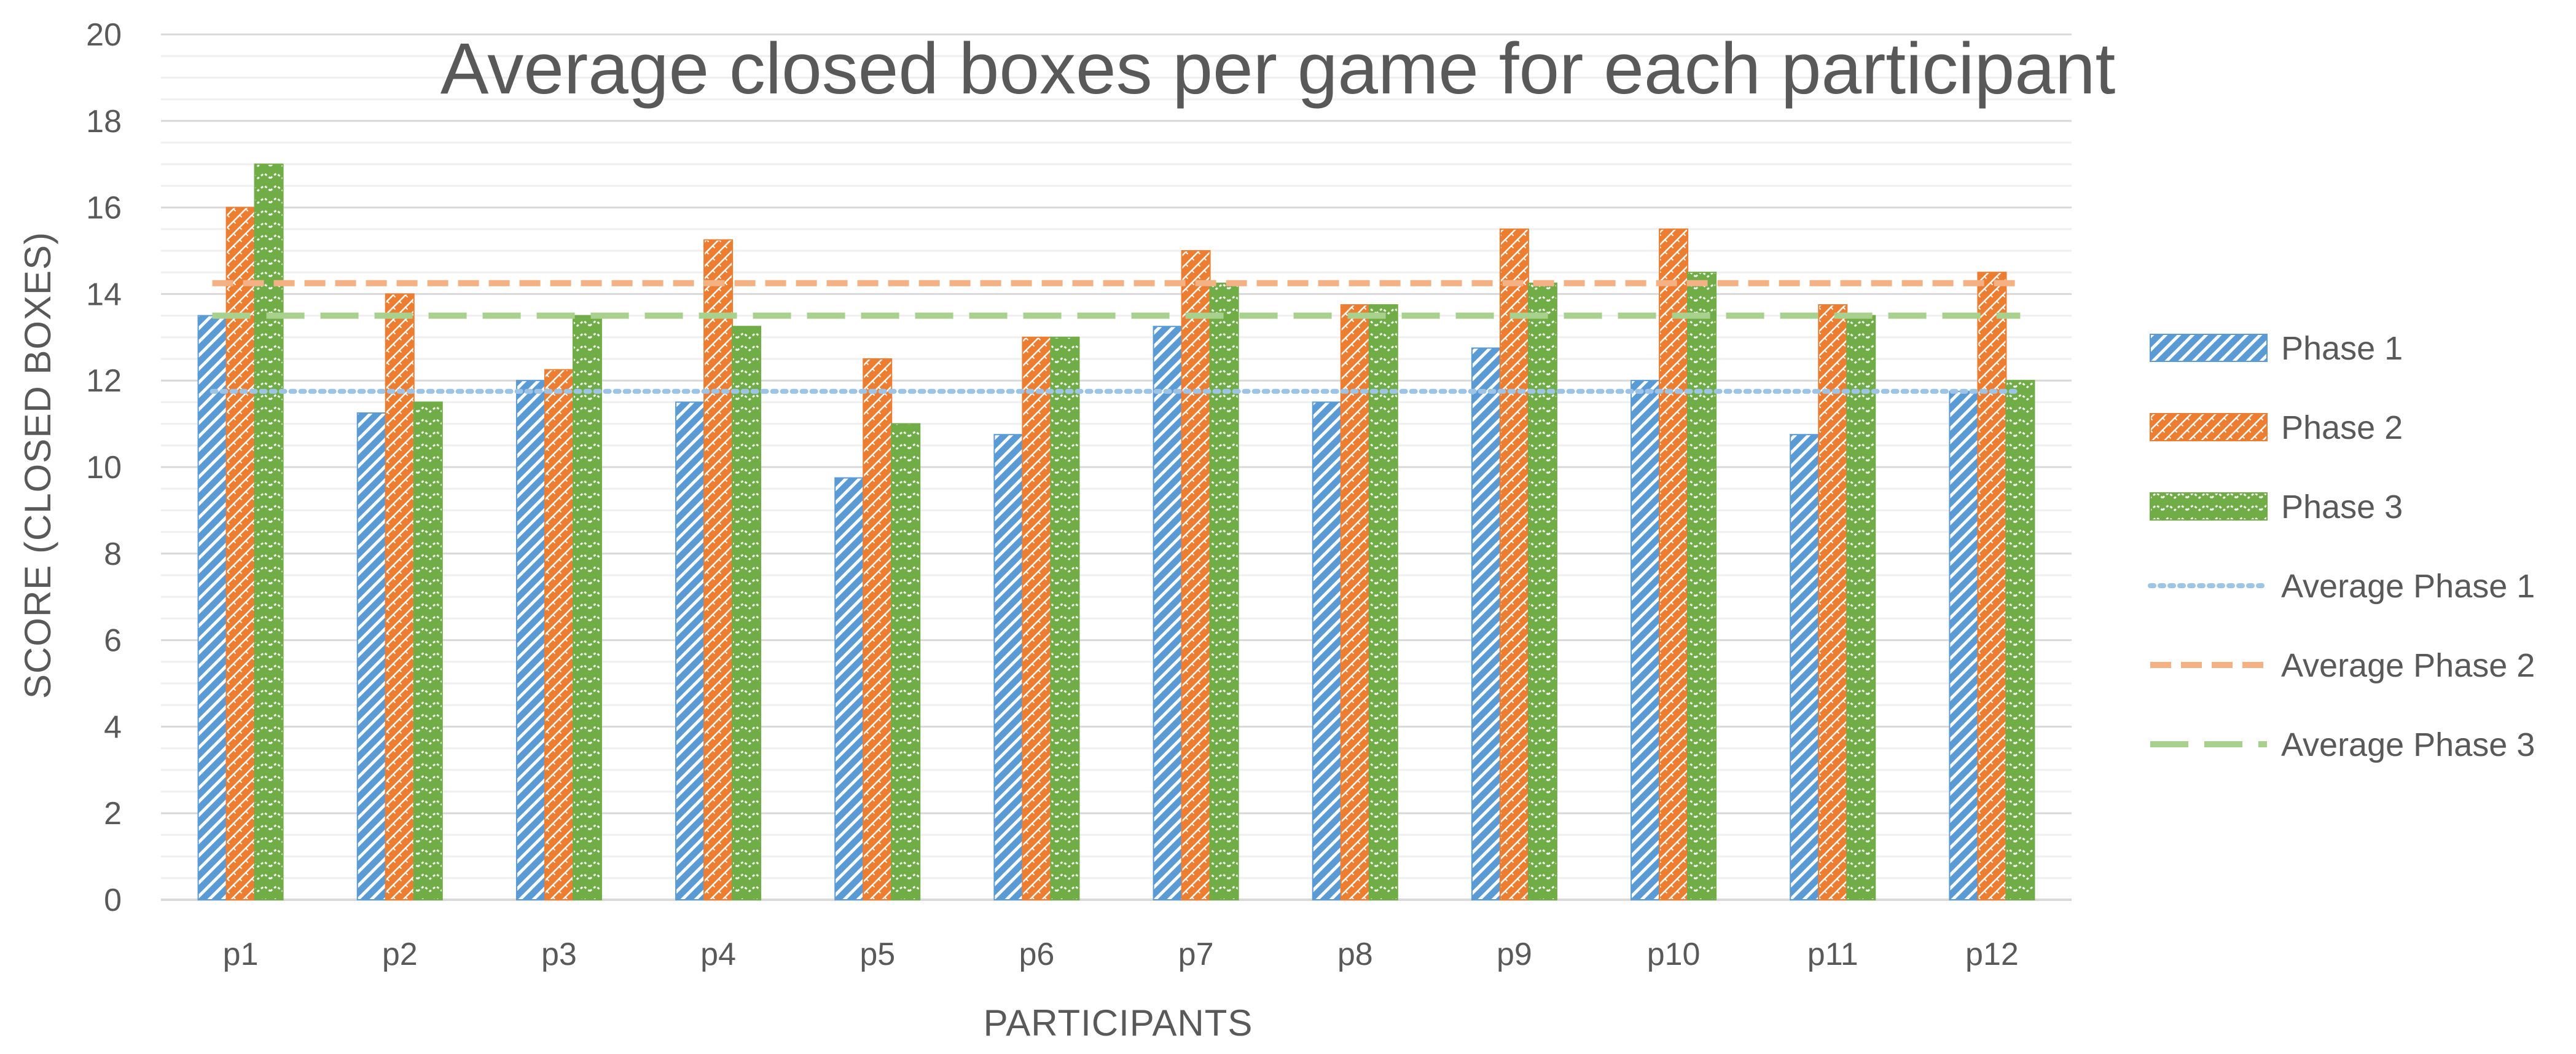 The image size is (2576, 1054). What do you see at coordinates (2408, 745) in the screenshot?
I see `legend-label: Average Phase 3` at bounding box center [2408, 745].